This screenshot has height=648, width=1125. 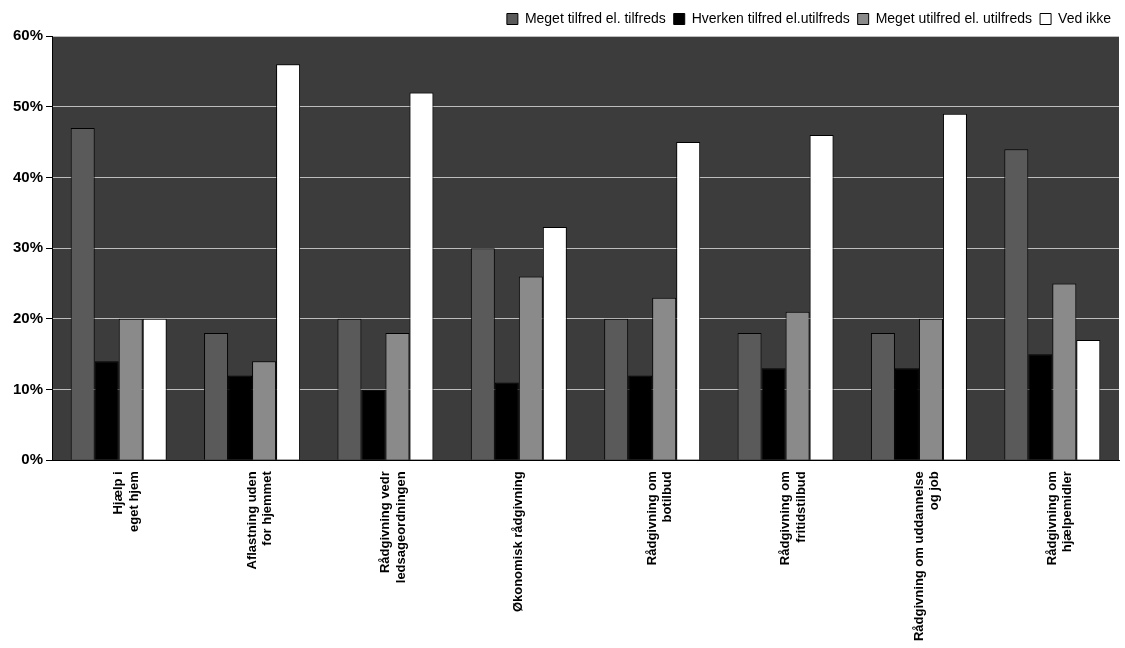 I want to click on x-tick-label: Rådgivning om hjælpemidler, so click(x=1059, y=518).